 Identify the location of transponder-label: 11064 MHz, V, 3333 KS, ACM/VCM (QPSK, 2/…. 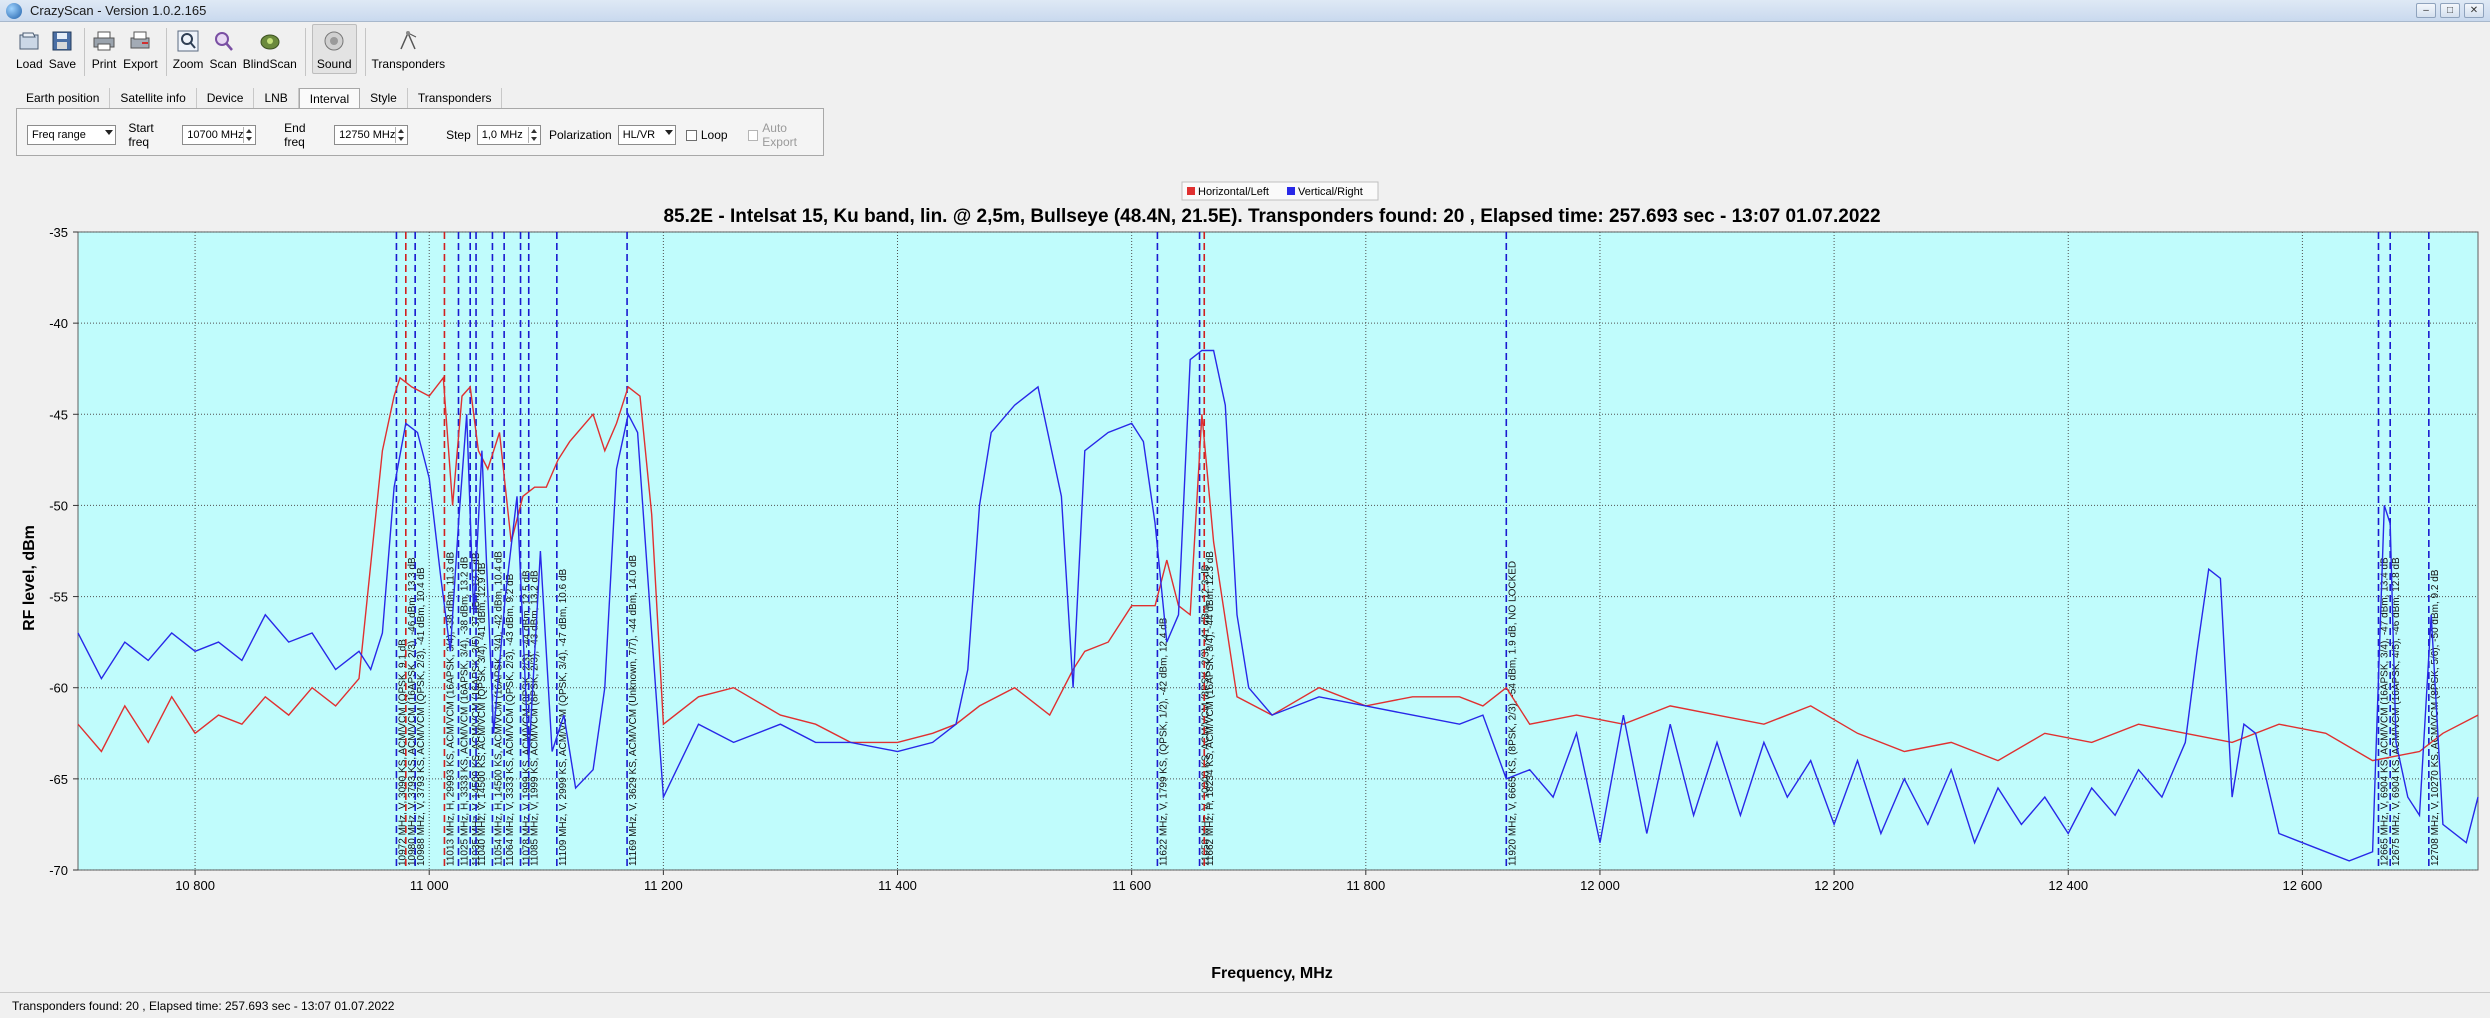
(510, 719).